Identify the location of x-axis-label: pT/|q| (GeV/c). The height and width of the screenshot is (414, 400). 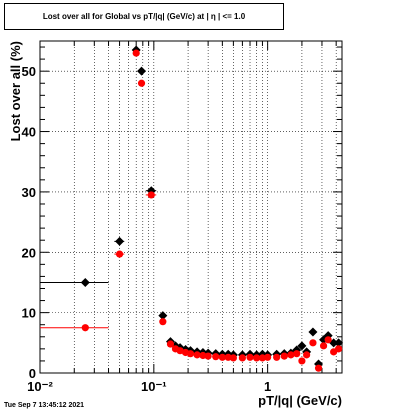
(300, 400).